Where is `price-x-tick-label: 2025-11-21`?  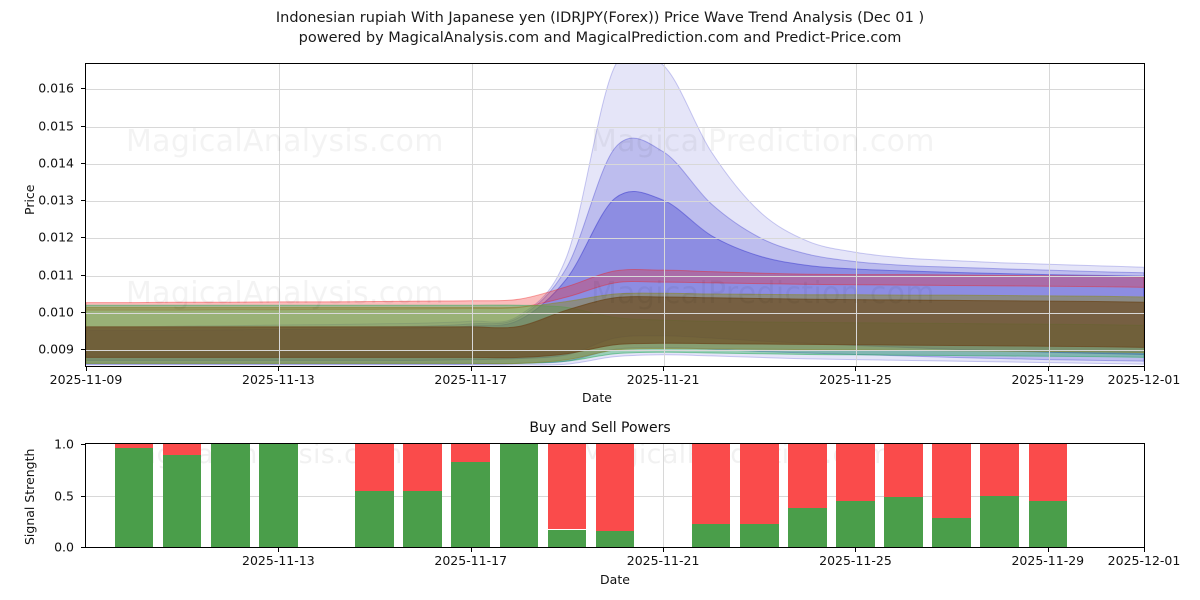 price-x-tick-label: 2025-11-21 is located at coordinates (663, 379).